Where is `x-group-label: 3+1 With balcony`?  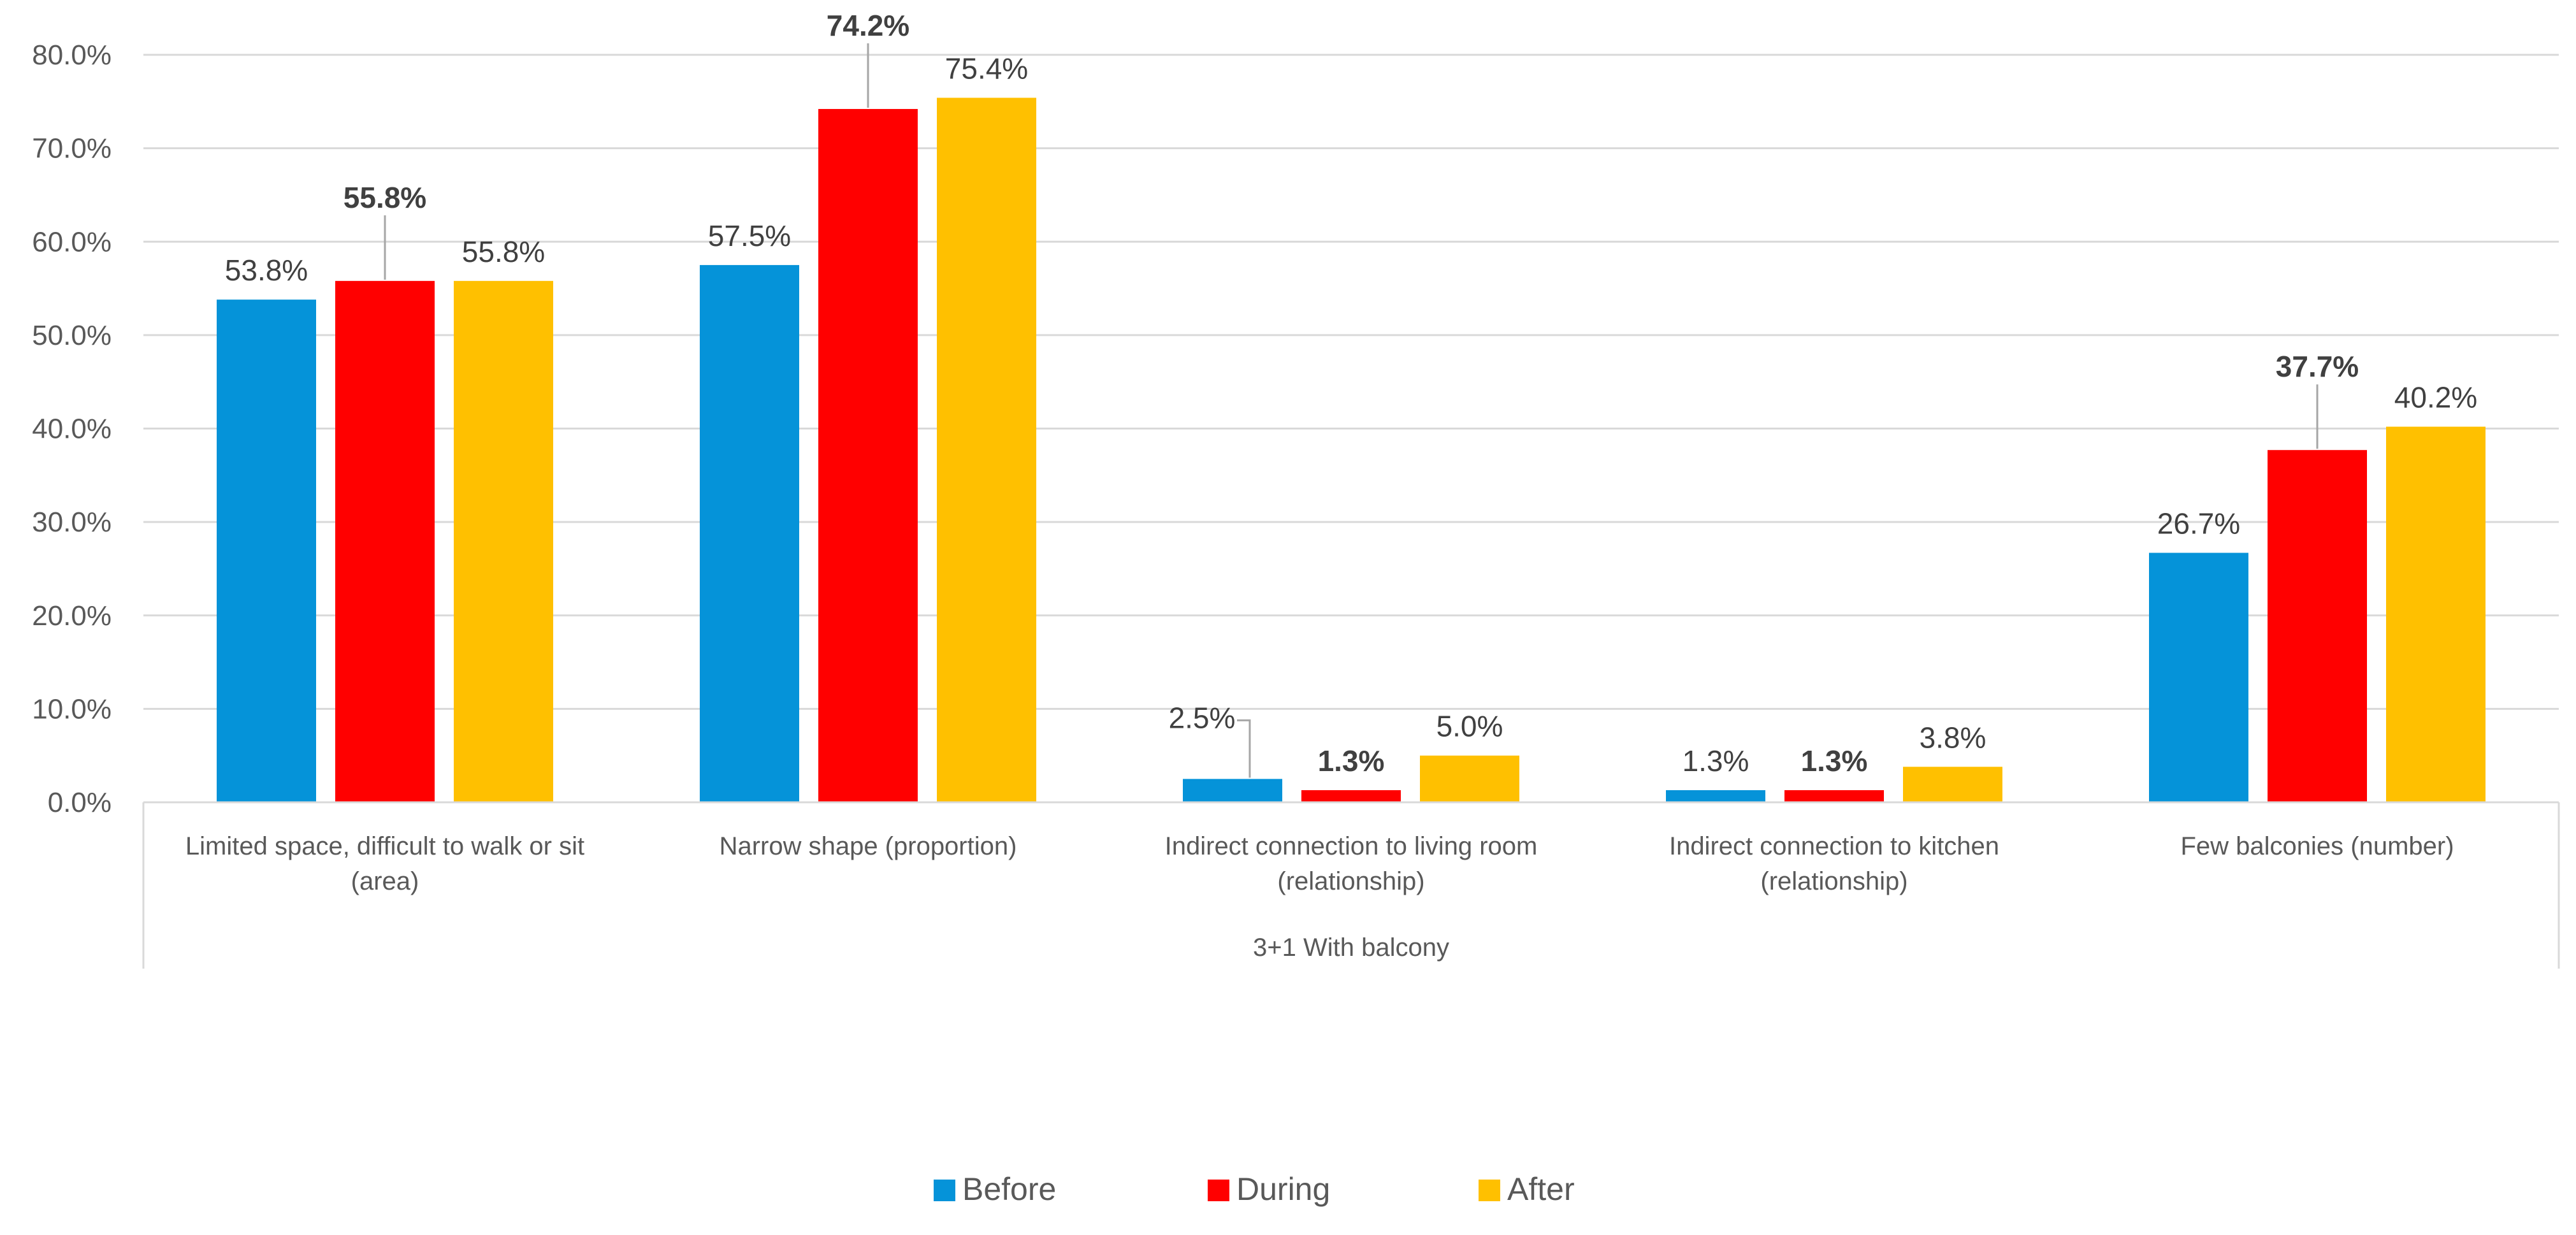
x-group-label: 3+1 With balcony is located at coordinates (1351, 948).